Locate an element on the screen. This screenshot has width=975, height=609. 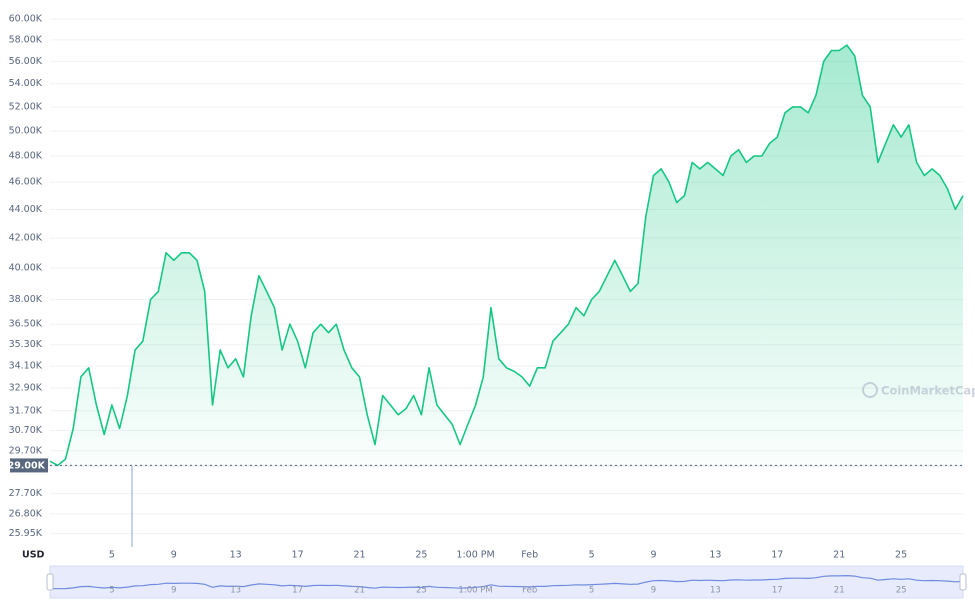
currency-label: USD is located at coordinates (33, 555).